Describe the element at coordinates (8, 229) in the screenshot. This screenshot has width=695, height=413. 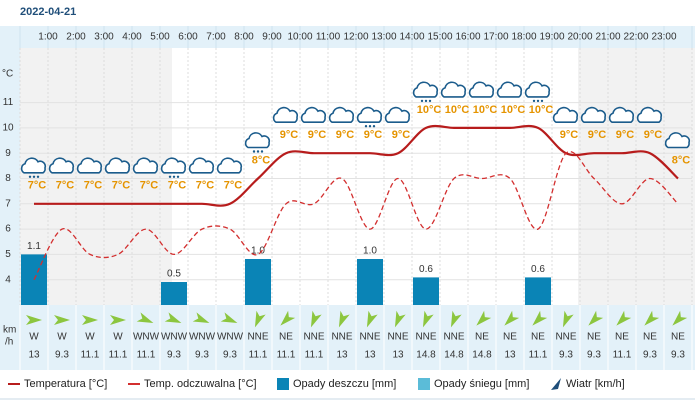
I see `y-tick-label: 6` at that location.